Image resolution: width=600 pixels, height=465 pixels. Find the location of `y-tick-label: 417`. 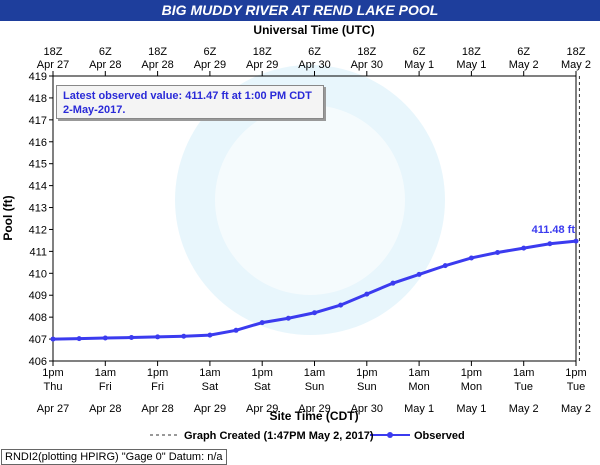

y-tick-label: 417 is located at coordinates (38, 121).